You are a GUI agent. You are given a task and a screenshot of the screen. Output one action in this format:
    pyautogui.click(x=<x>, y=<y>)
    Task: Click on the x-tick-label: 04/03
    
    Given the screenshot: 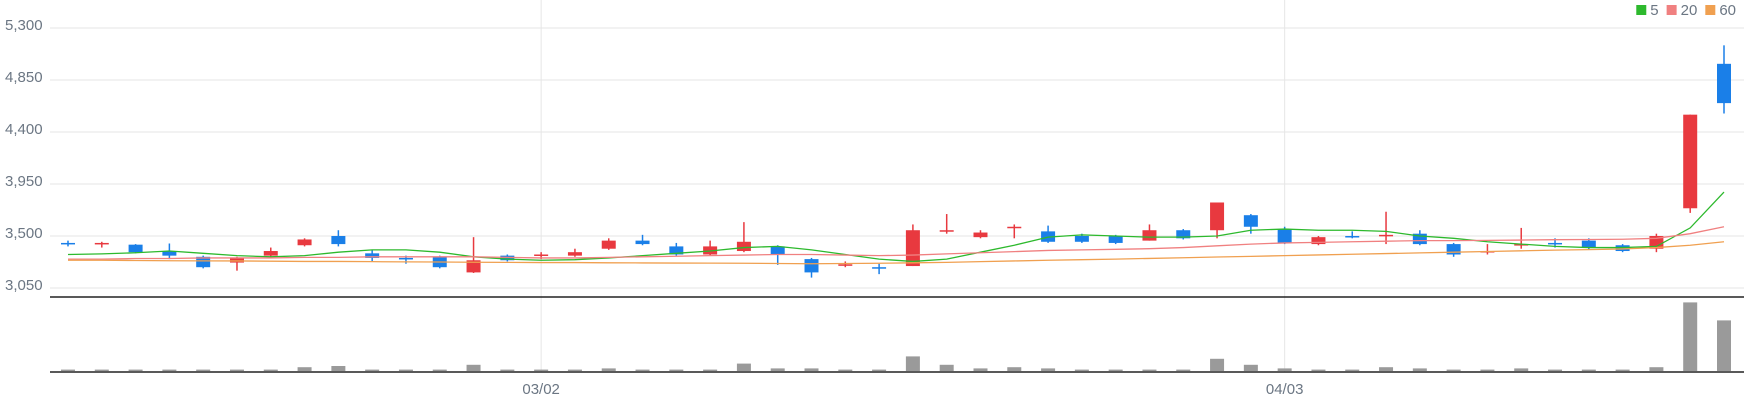 What is the action you would take?
    pyautogui.click(x=1285, y=389)
    